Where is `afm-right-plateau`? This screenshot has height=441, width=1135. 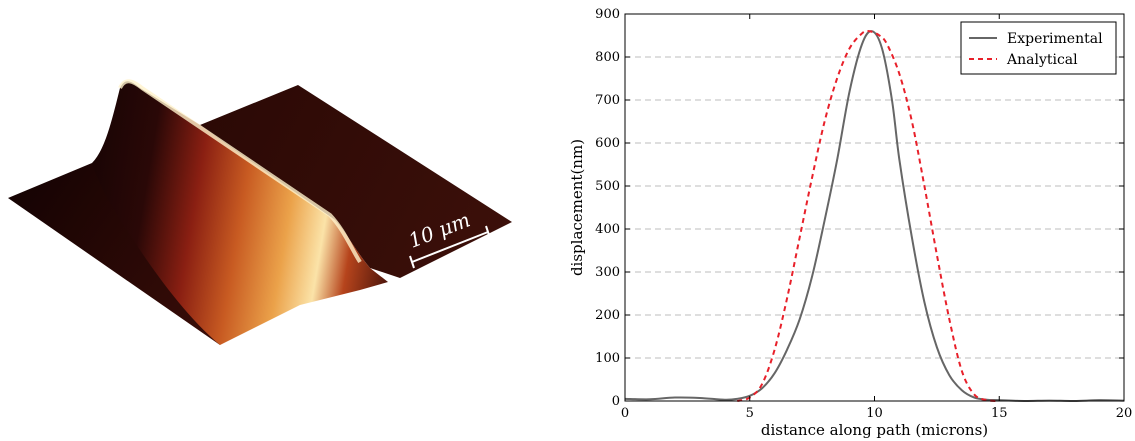
afm-right-plateau is located at coordinates (356, 181).